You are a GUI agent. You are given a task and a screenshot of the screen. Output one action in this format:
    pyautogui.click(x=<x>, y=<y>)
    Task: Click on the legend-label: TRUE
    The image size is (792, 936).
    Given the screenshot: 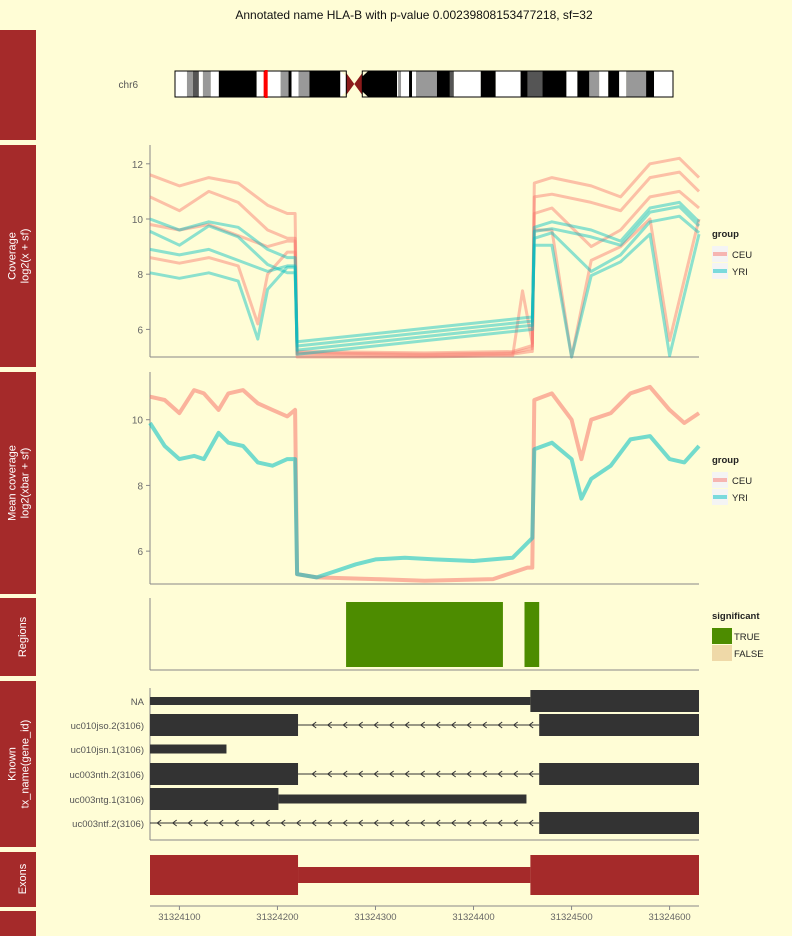 What is the action you would take?
    pyautogui.click(x=747, y=637)
    